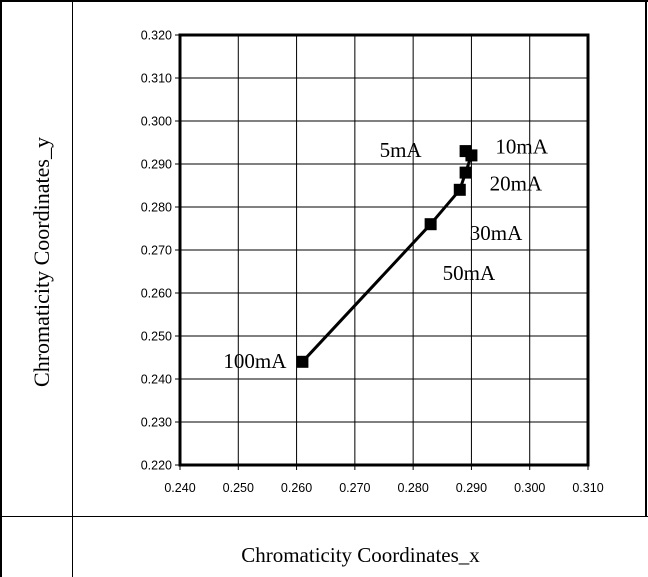 This screenshot has width=648, height=577. What do you see at coordinates (296, 488) in the screenshot?
I see `x-tick-label: 0.260` at bounding box center [296, 488].